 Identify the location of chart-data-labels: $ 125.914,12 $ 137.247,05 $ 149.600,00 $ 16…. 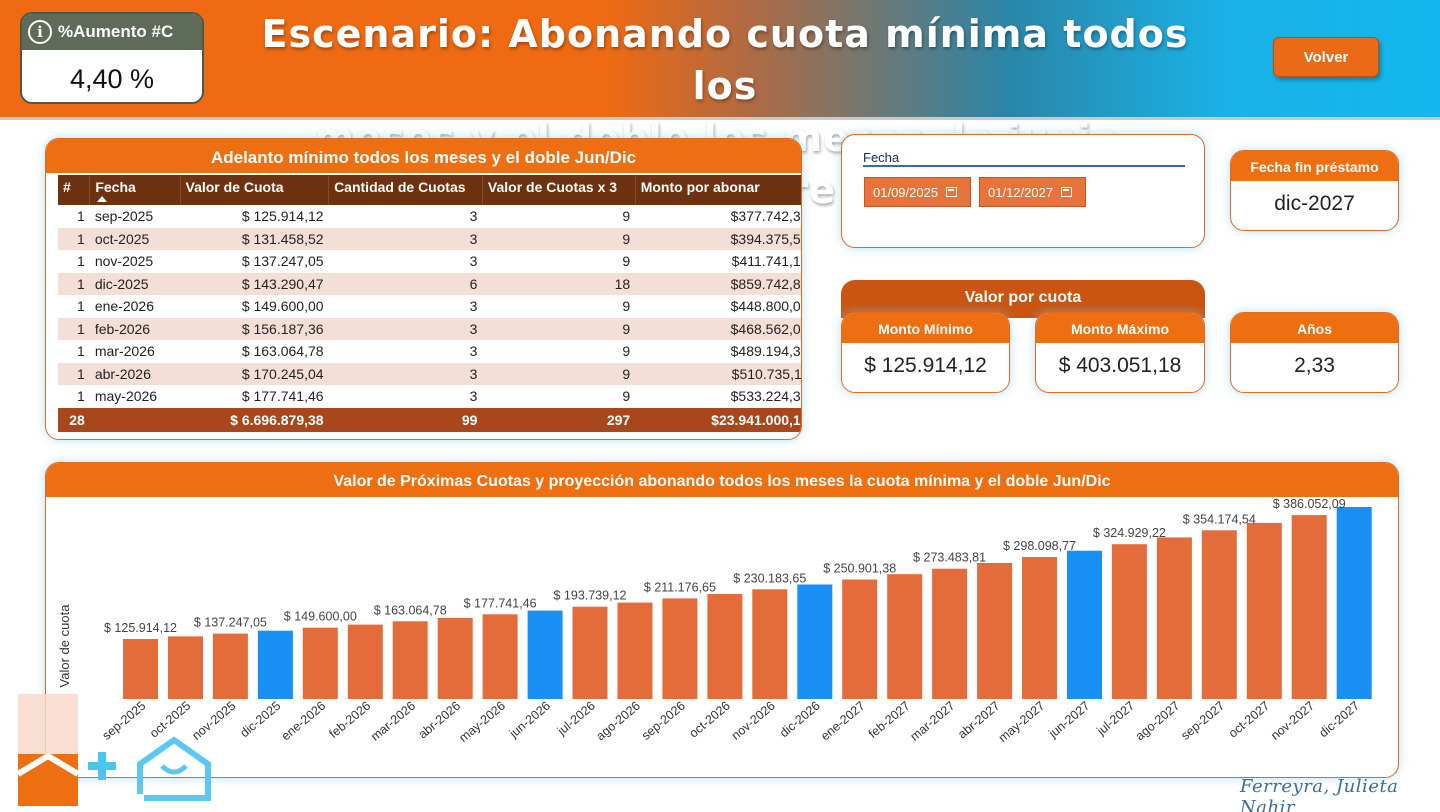
(725, 566).